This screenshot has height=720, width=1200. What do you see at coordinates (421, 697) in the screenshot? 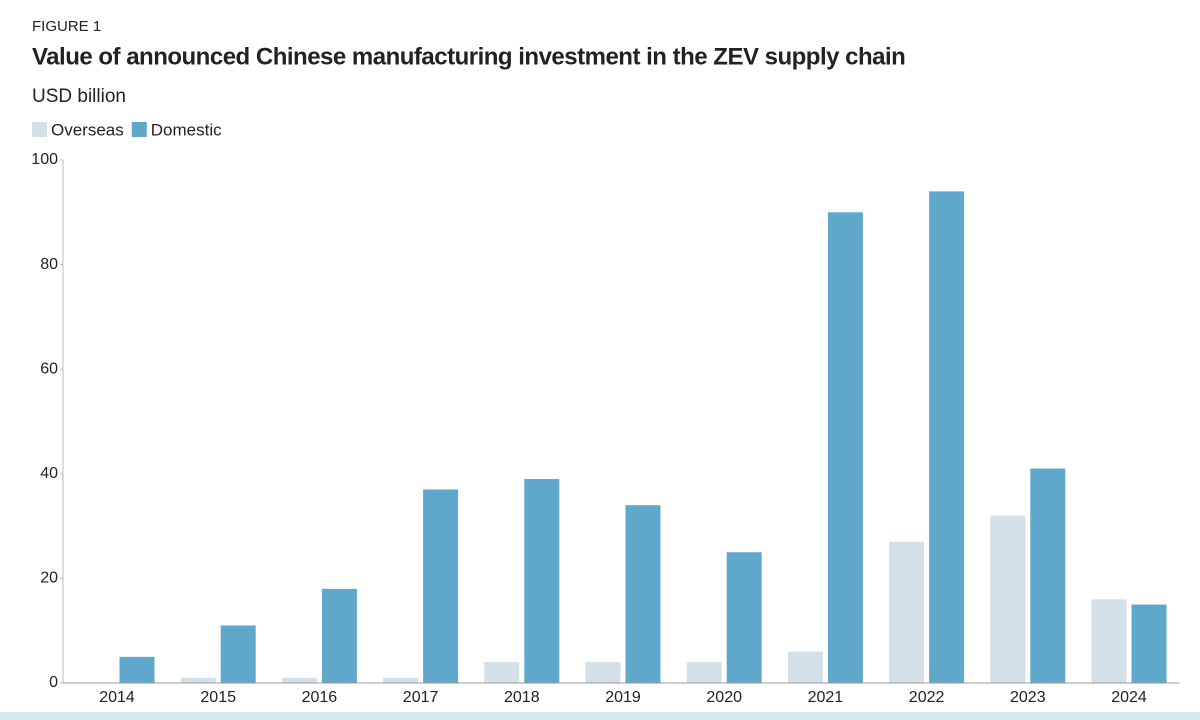
I see `x-tick-label: 2017` at bounding box center [421, 697].